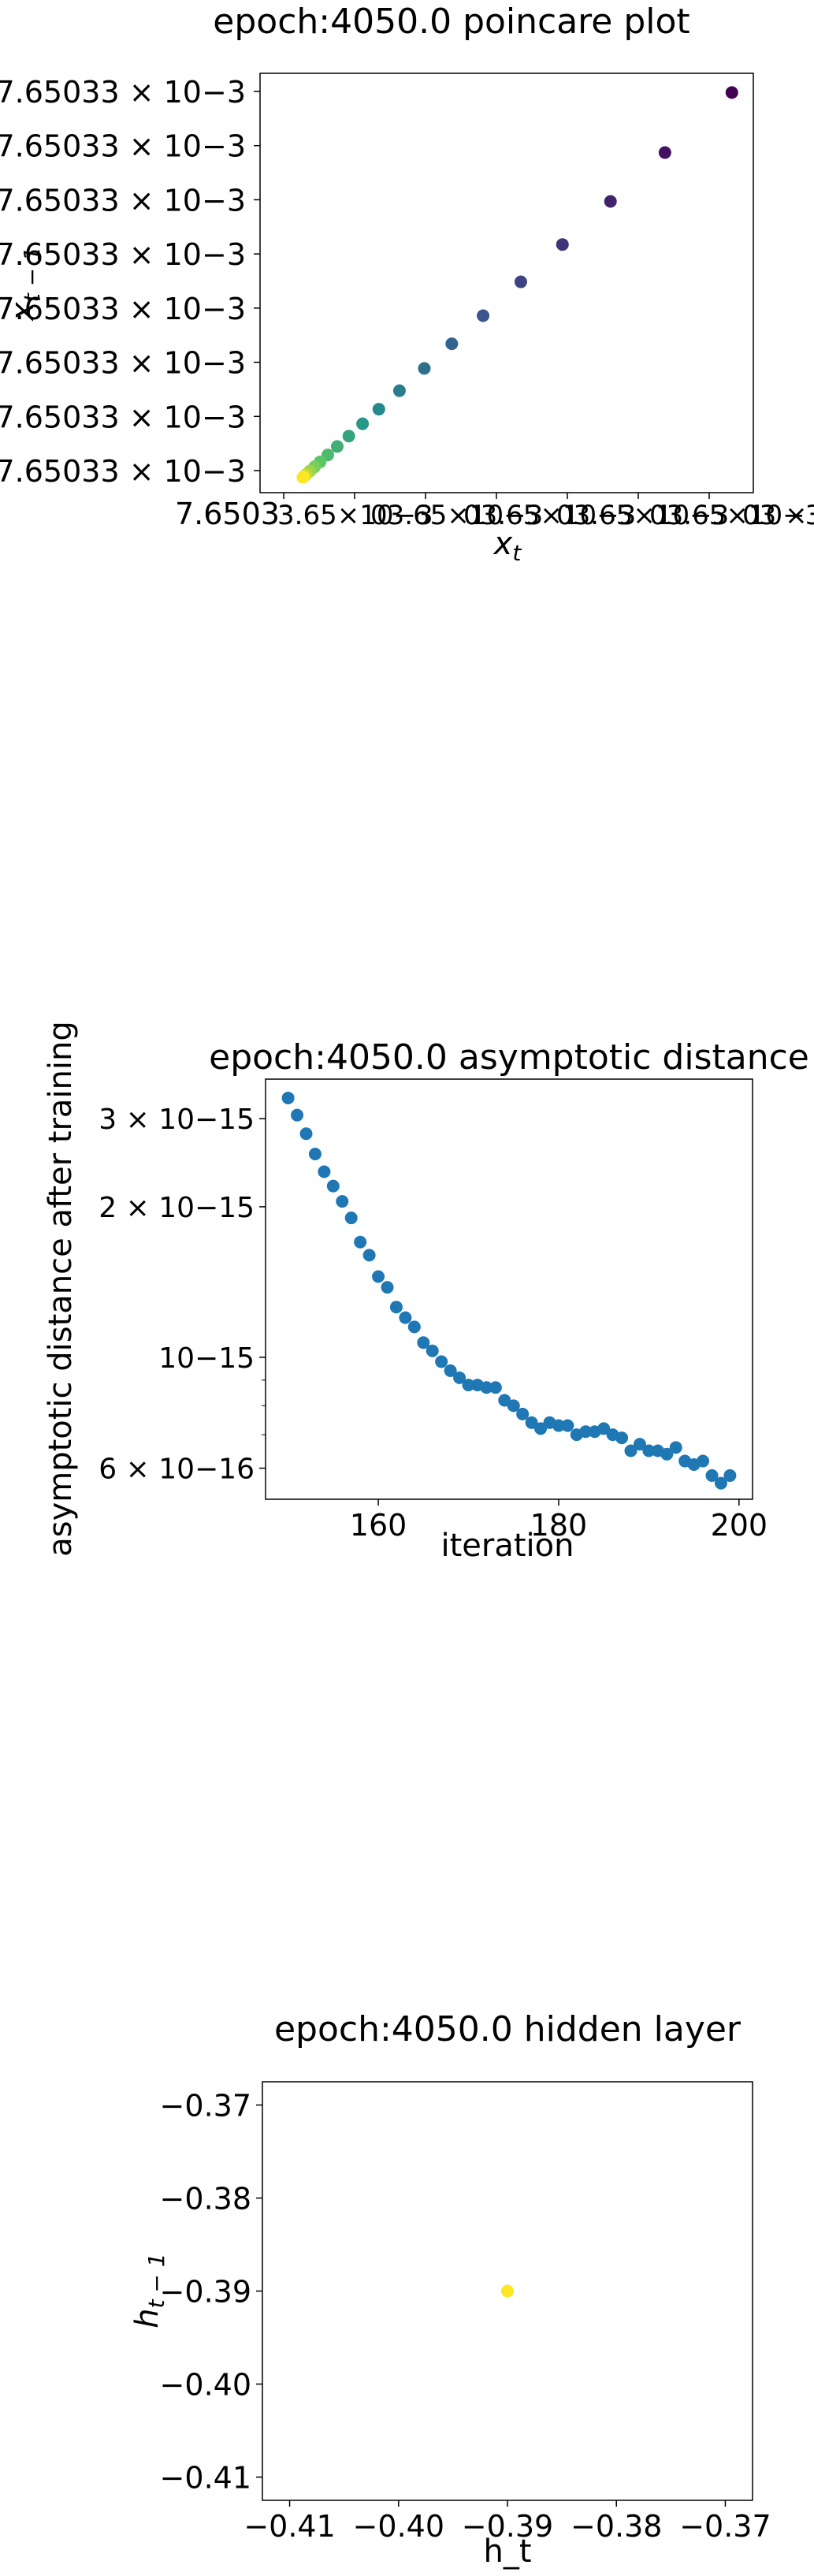  I want to click on chart2-y-tick-label: 10−15, so click(206, 1358).